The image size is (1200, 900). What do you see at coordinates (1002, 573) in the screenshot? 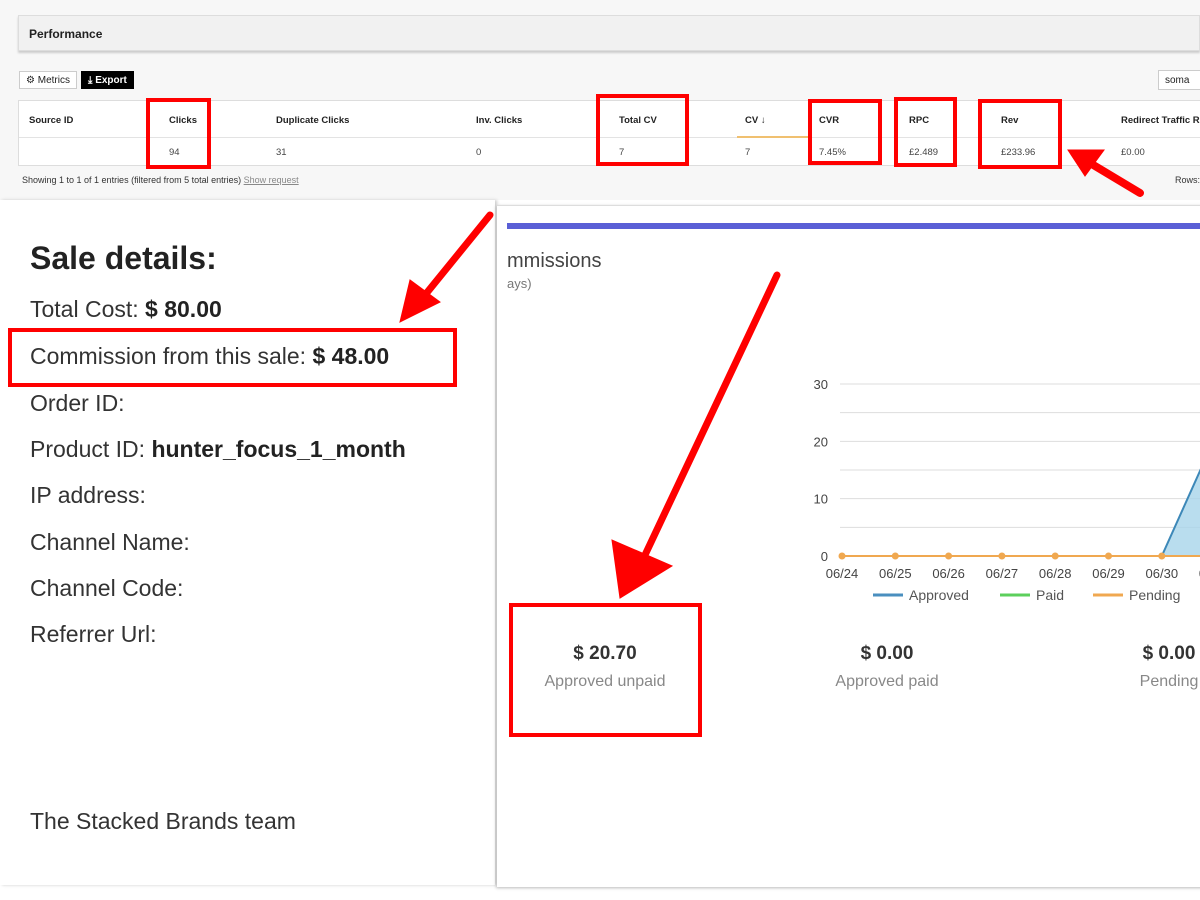
I see `x-tick-label: 06/27` at bounding box center [1002, 573].